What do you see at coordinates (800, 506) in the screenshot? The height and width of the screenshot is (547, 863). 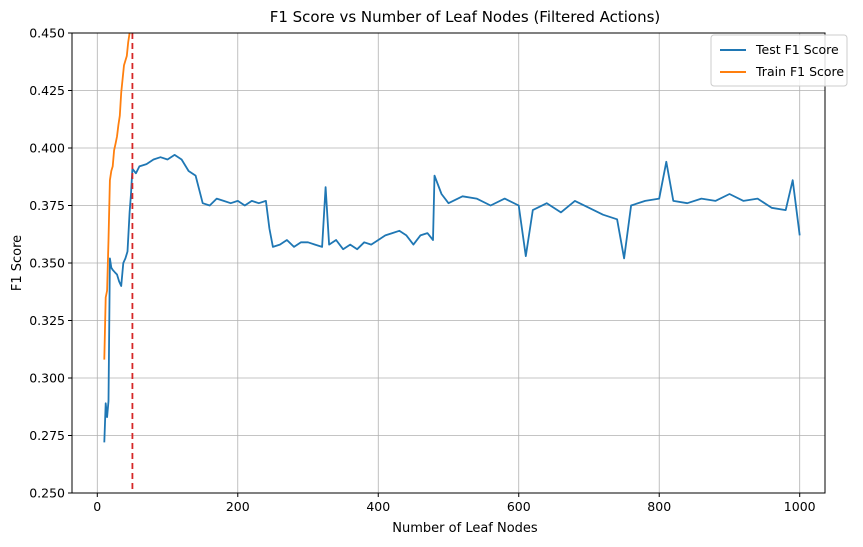 I see `x-tick-label: 1000` at bounding box center [800, 506].